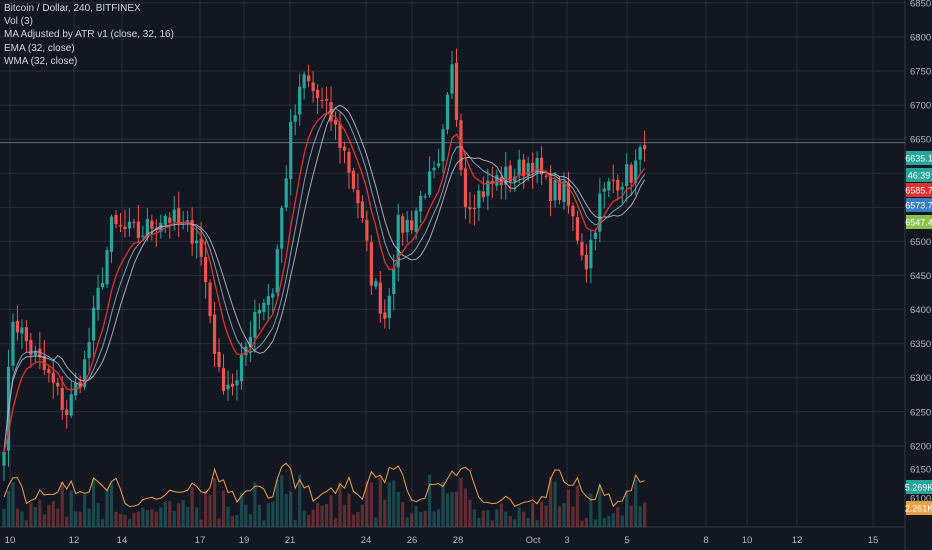  Describe the element at coordinates (919, 487) in the screenshot. I see `volume-tag-bg` at that location.